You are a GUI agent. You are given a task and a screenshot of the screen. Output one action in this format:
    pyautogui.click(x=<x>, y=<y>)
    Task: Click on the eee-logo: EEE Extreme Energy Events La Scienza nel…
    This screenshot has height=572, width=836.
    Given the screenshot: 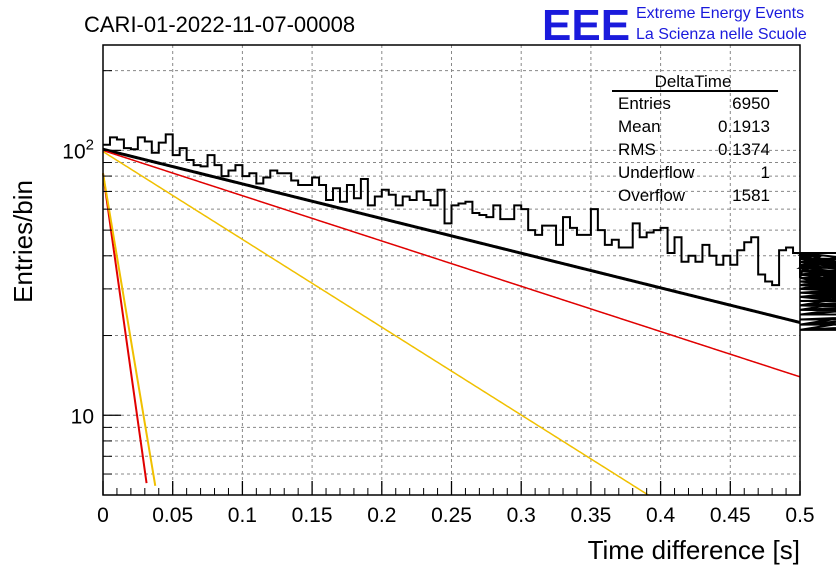 What is the action you would take?
    pyautogui.click(x=674, y=25)
    